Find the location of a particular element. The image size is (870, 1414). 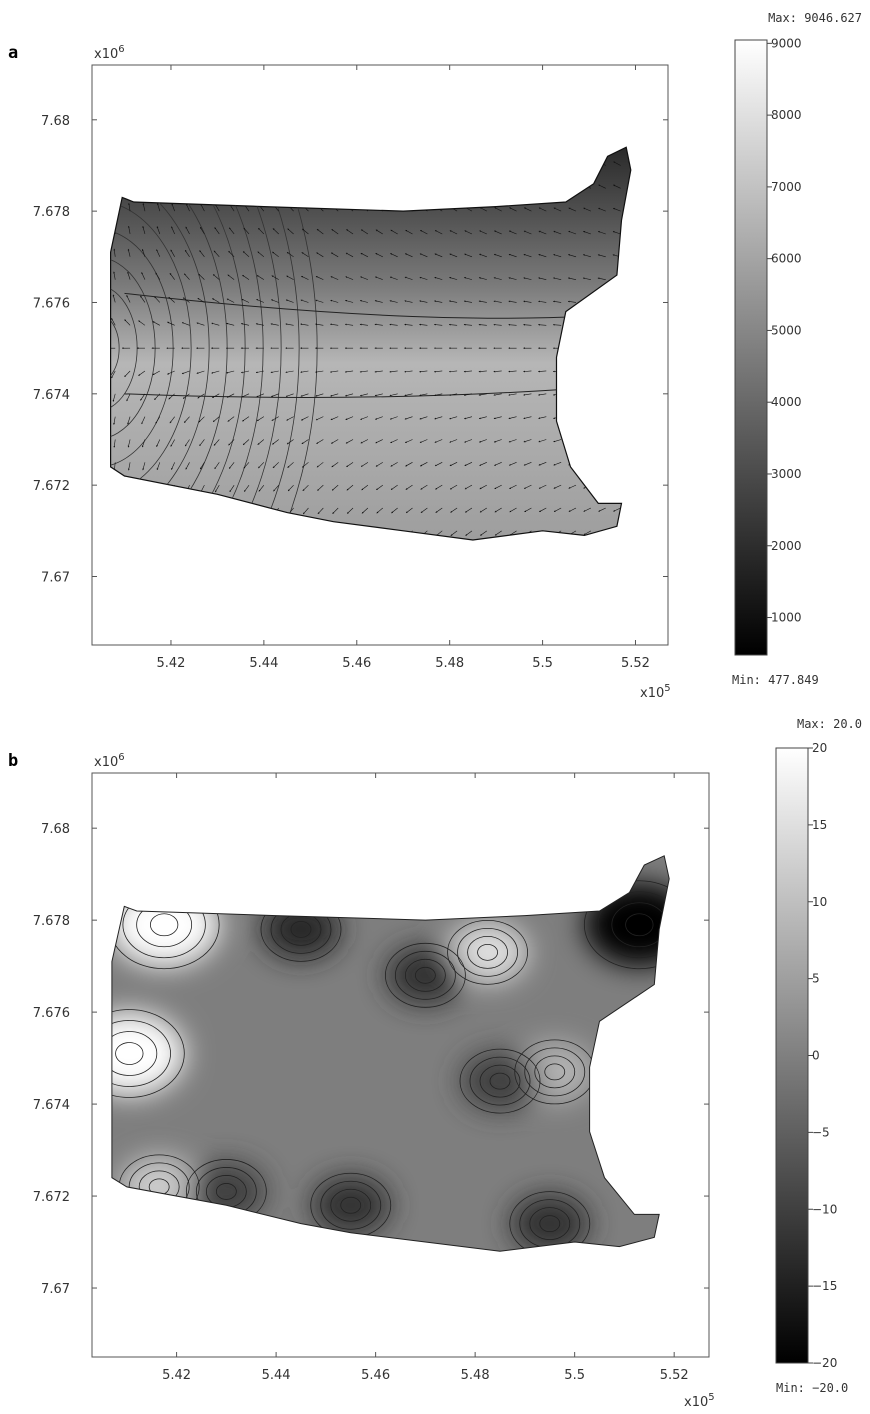

colorbar-tick-label: 1000 is located at coordinates (786, 618).